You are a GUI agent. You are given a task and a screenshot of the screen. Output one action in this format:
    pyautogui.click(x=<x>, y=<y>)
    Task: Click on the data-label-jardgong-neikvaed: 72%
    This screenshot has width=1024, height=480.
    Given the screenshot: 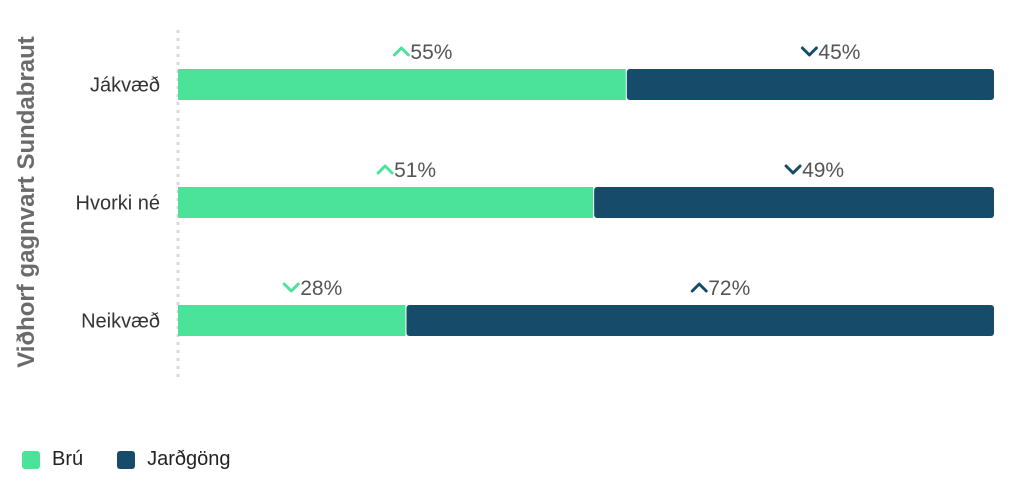 What is the action you would take?
    pyautogui.click(x=729, y=288)
    